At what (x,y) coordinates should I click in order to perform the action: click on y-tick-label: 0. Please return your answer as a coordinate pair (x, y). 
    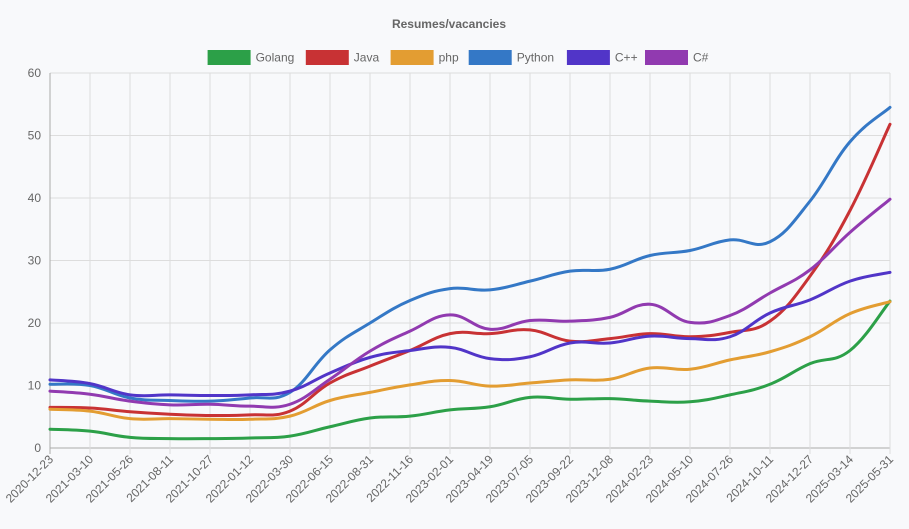
    Looking at the image, I should click on (37, 448).